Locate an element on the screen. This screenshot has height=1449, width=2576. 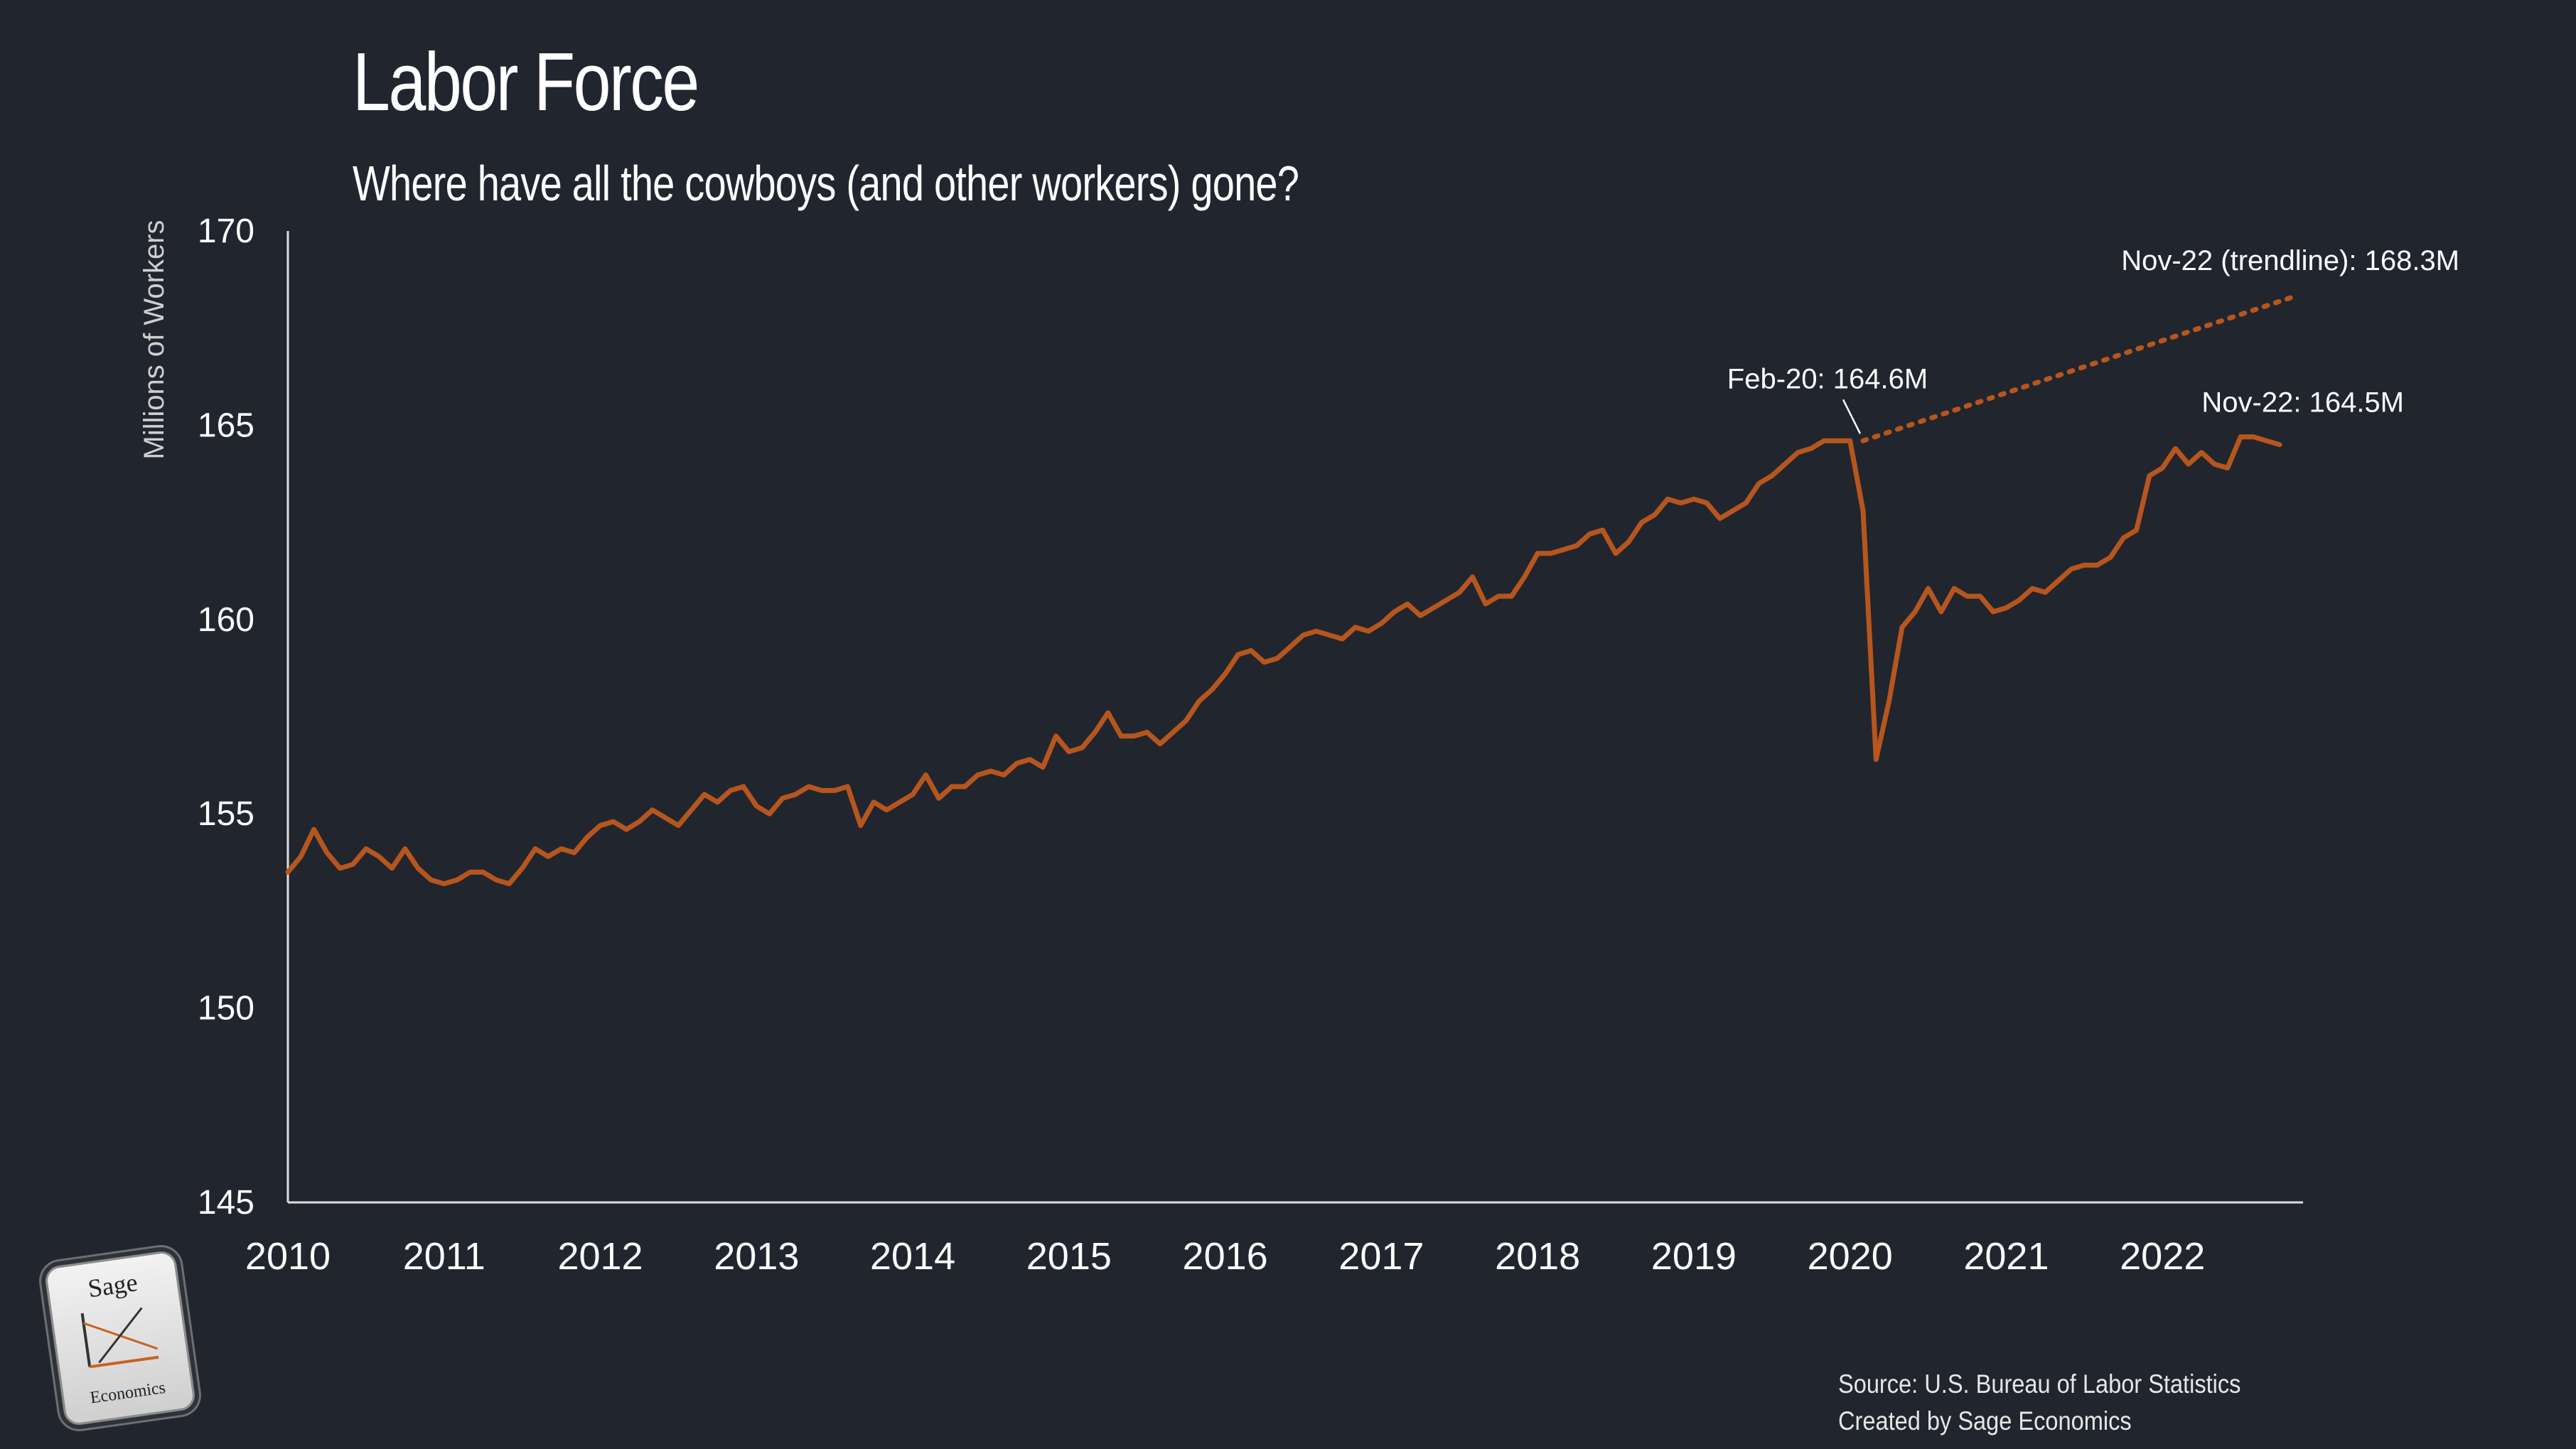
logo-bottom-text: Economics is located at coordinates (128, 1393).